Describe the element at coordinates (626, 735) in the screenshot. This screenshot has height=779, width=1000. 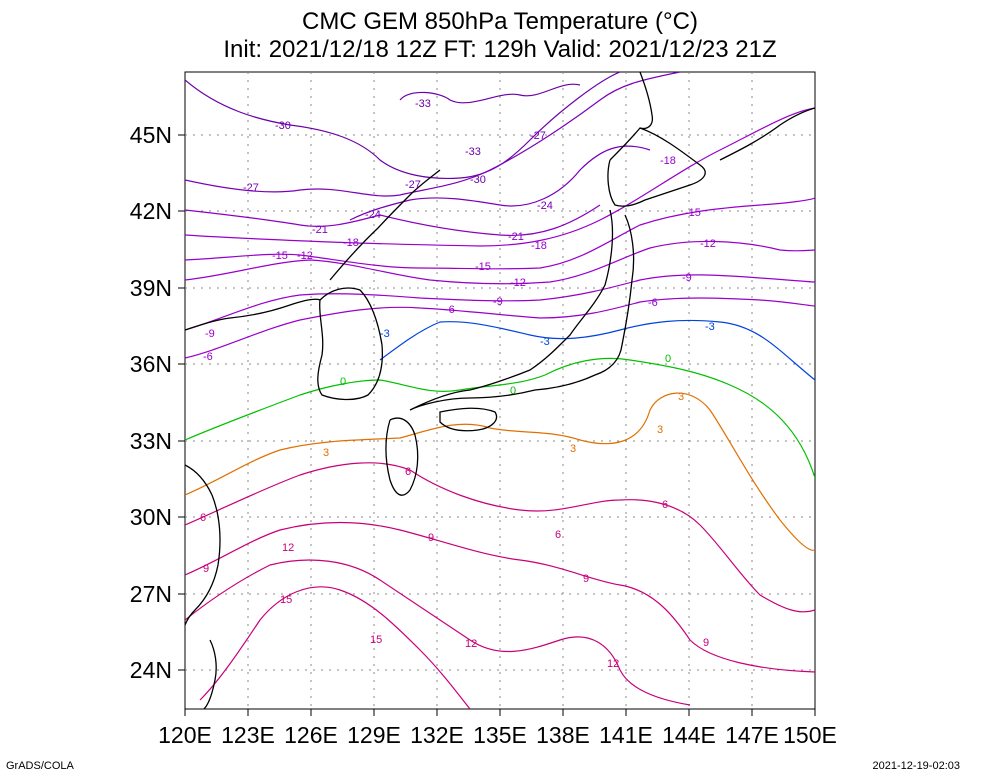
I see `lon-label-141: 141E` at that location.